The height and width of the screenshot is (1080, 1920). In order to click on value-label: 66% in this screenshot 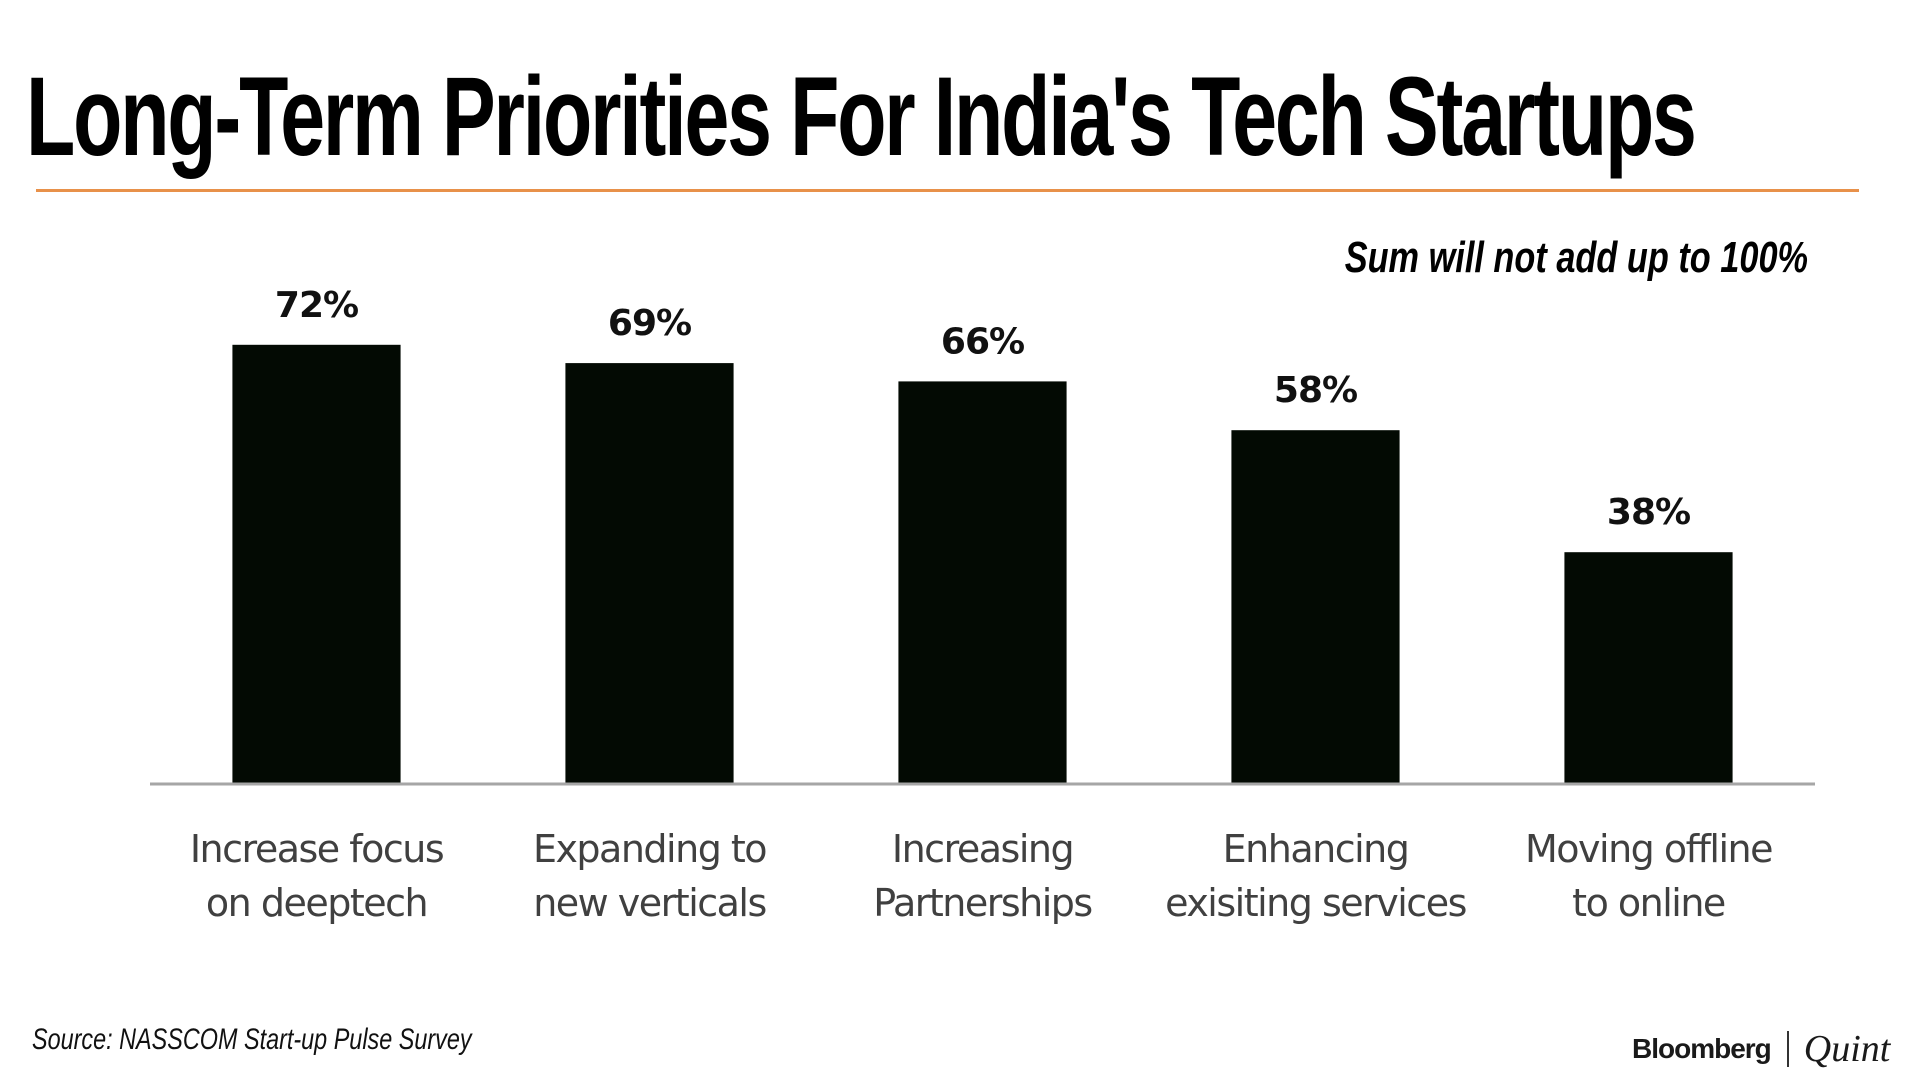, I will do `click(982, 341)`.